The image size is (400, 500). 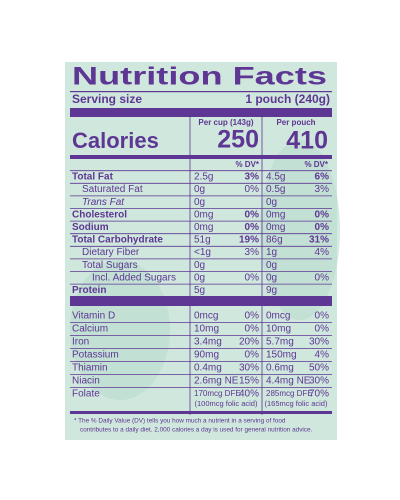 What do you see at coordinates (271, 290) in the screenshot?
I see `amount: 9g` at bounding box center [271, 290].